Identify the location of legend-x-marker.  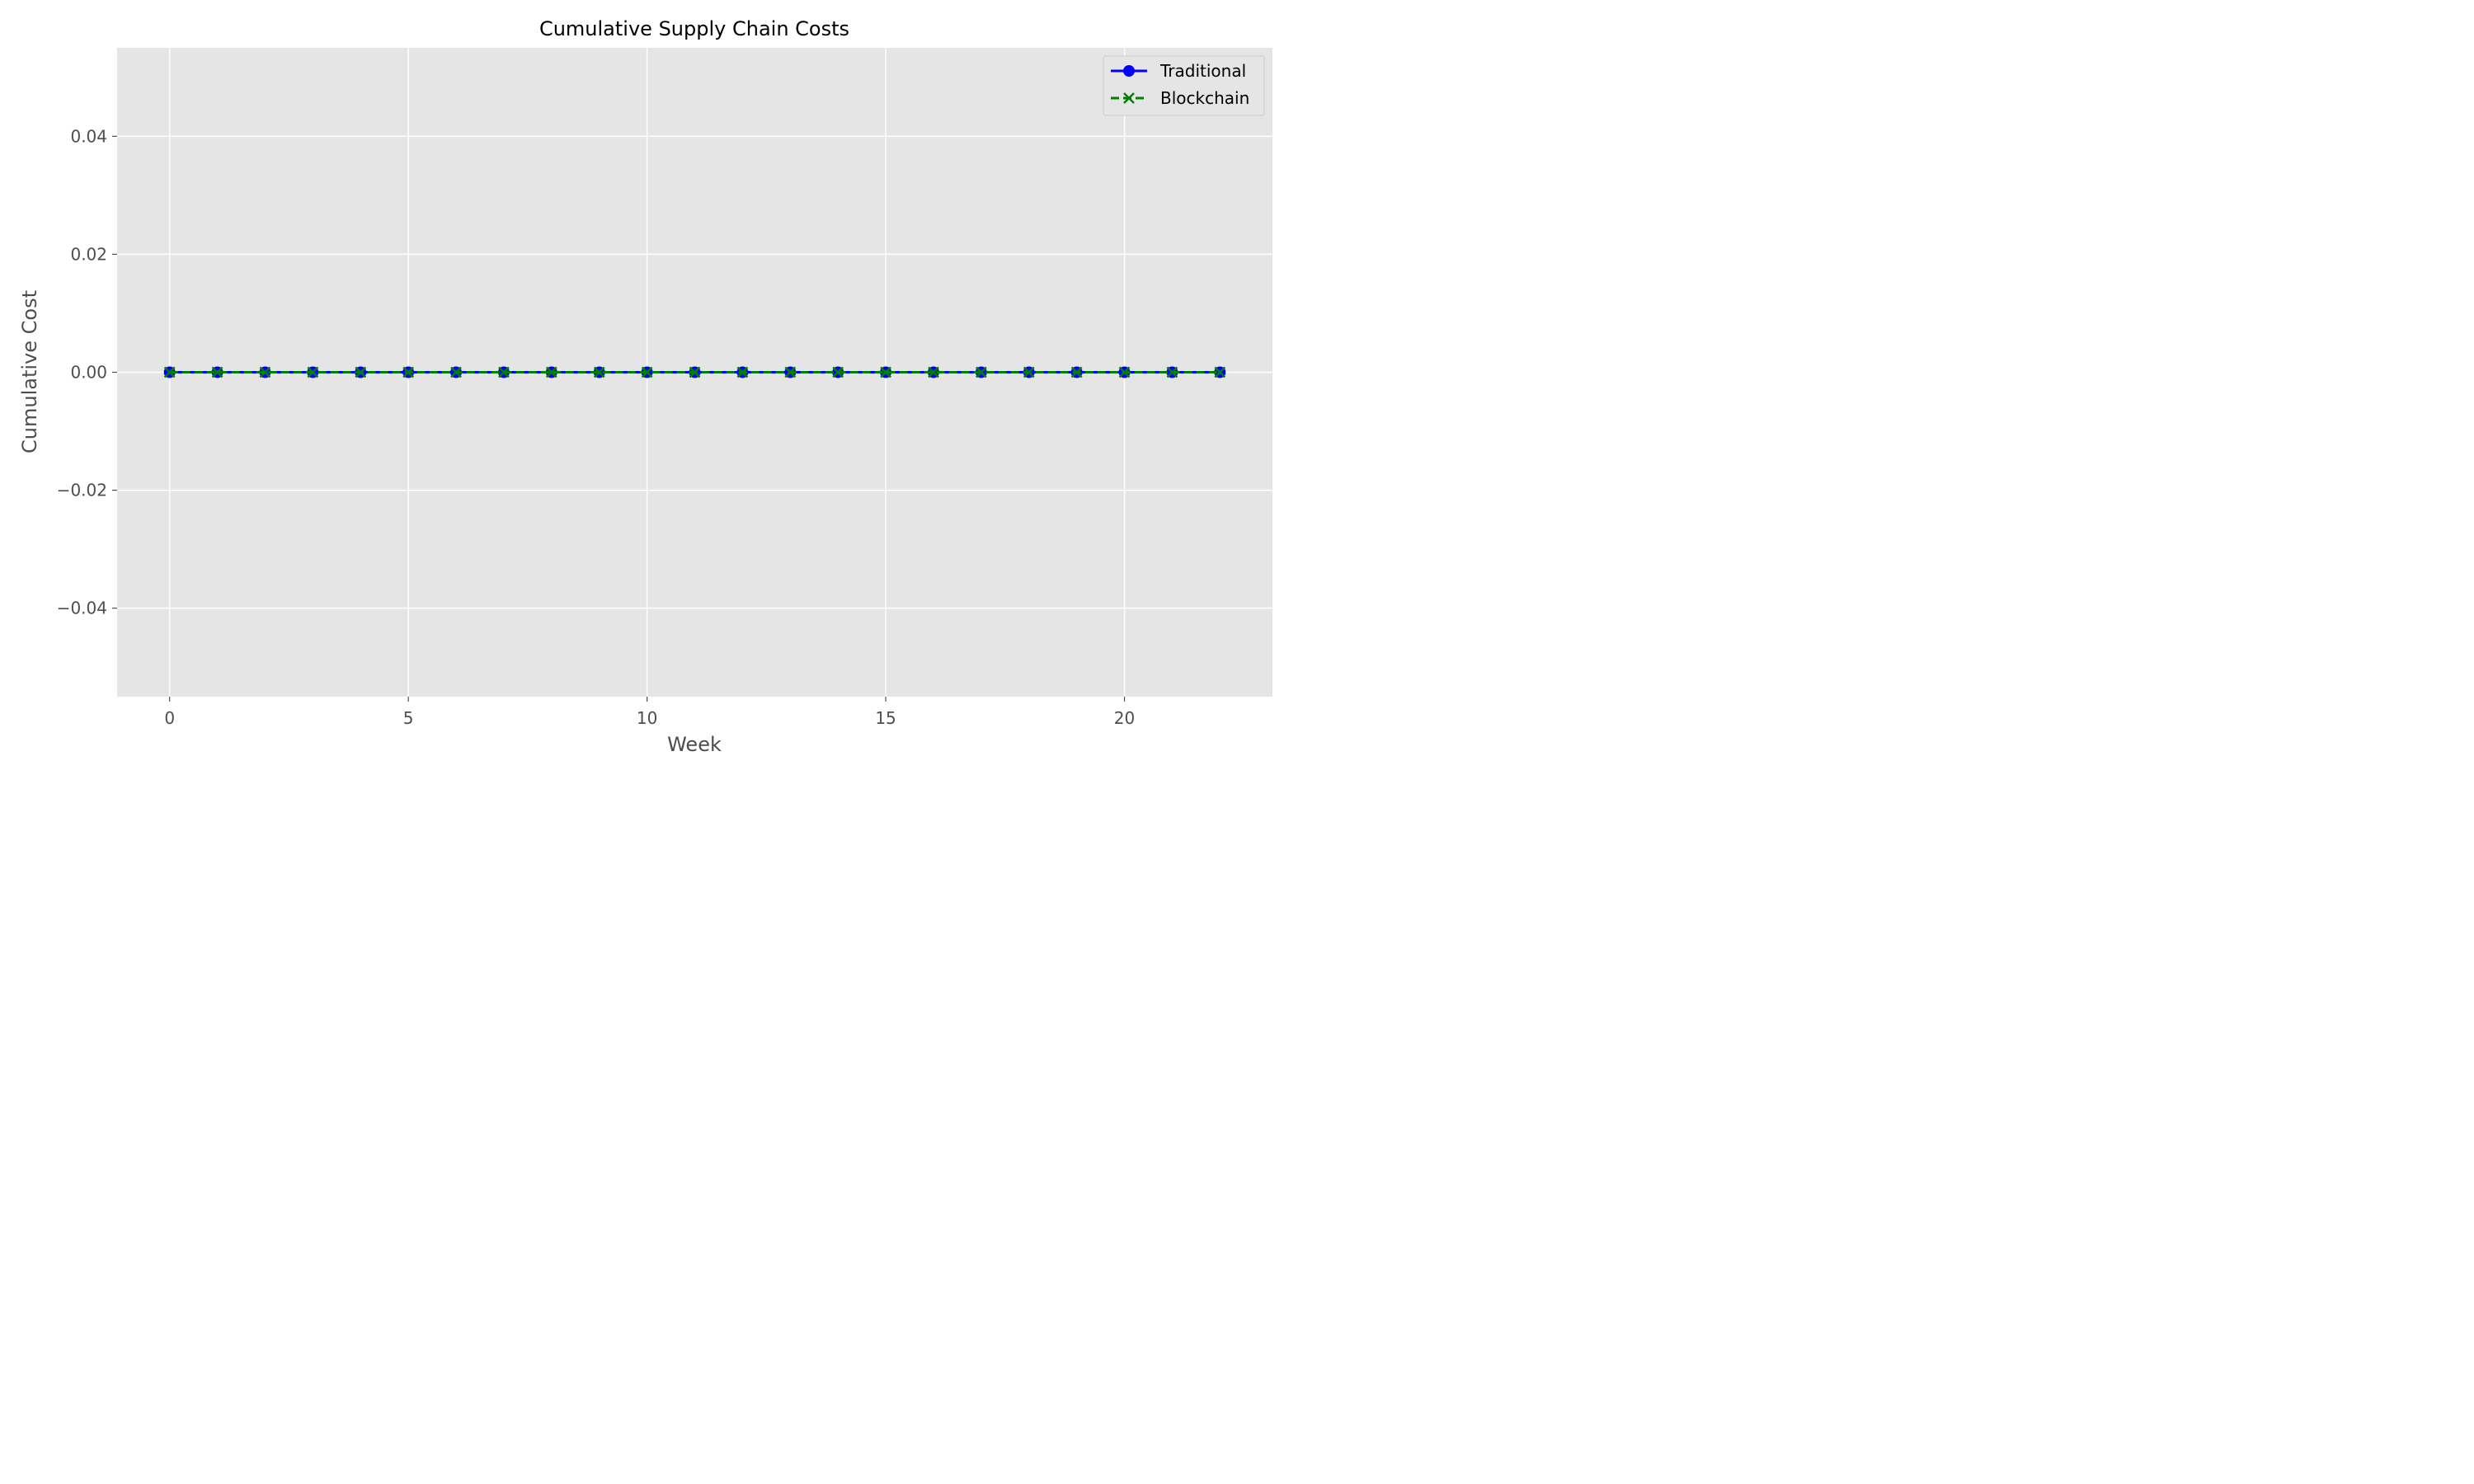
(1129, 98).